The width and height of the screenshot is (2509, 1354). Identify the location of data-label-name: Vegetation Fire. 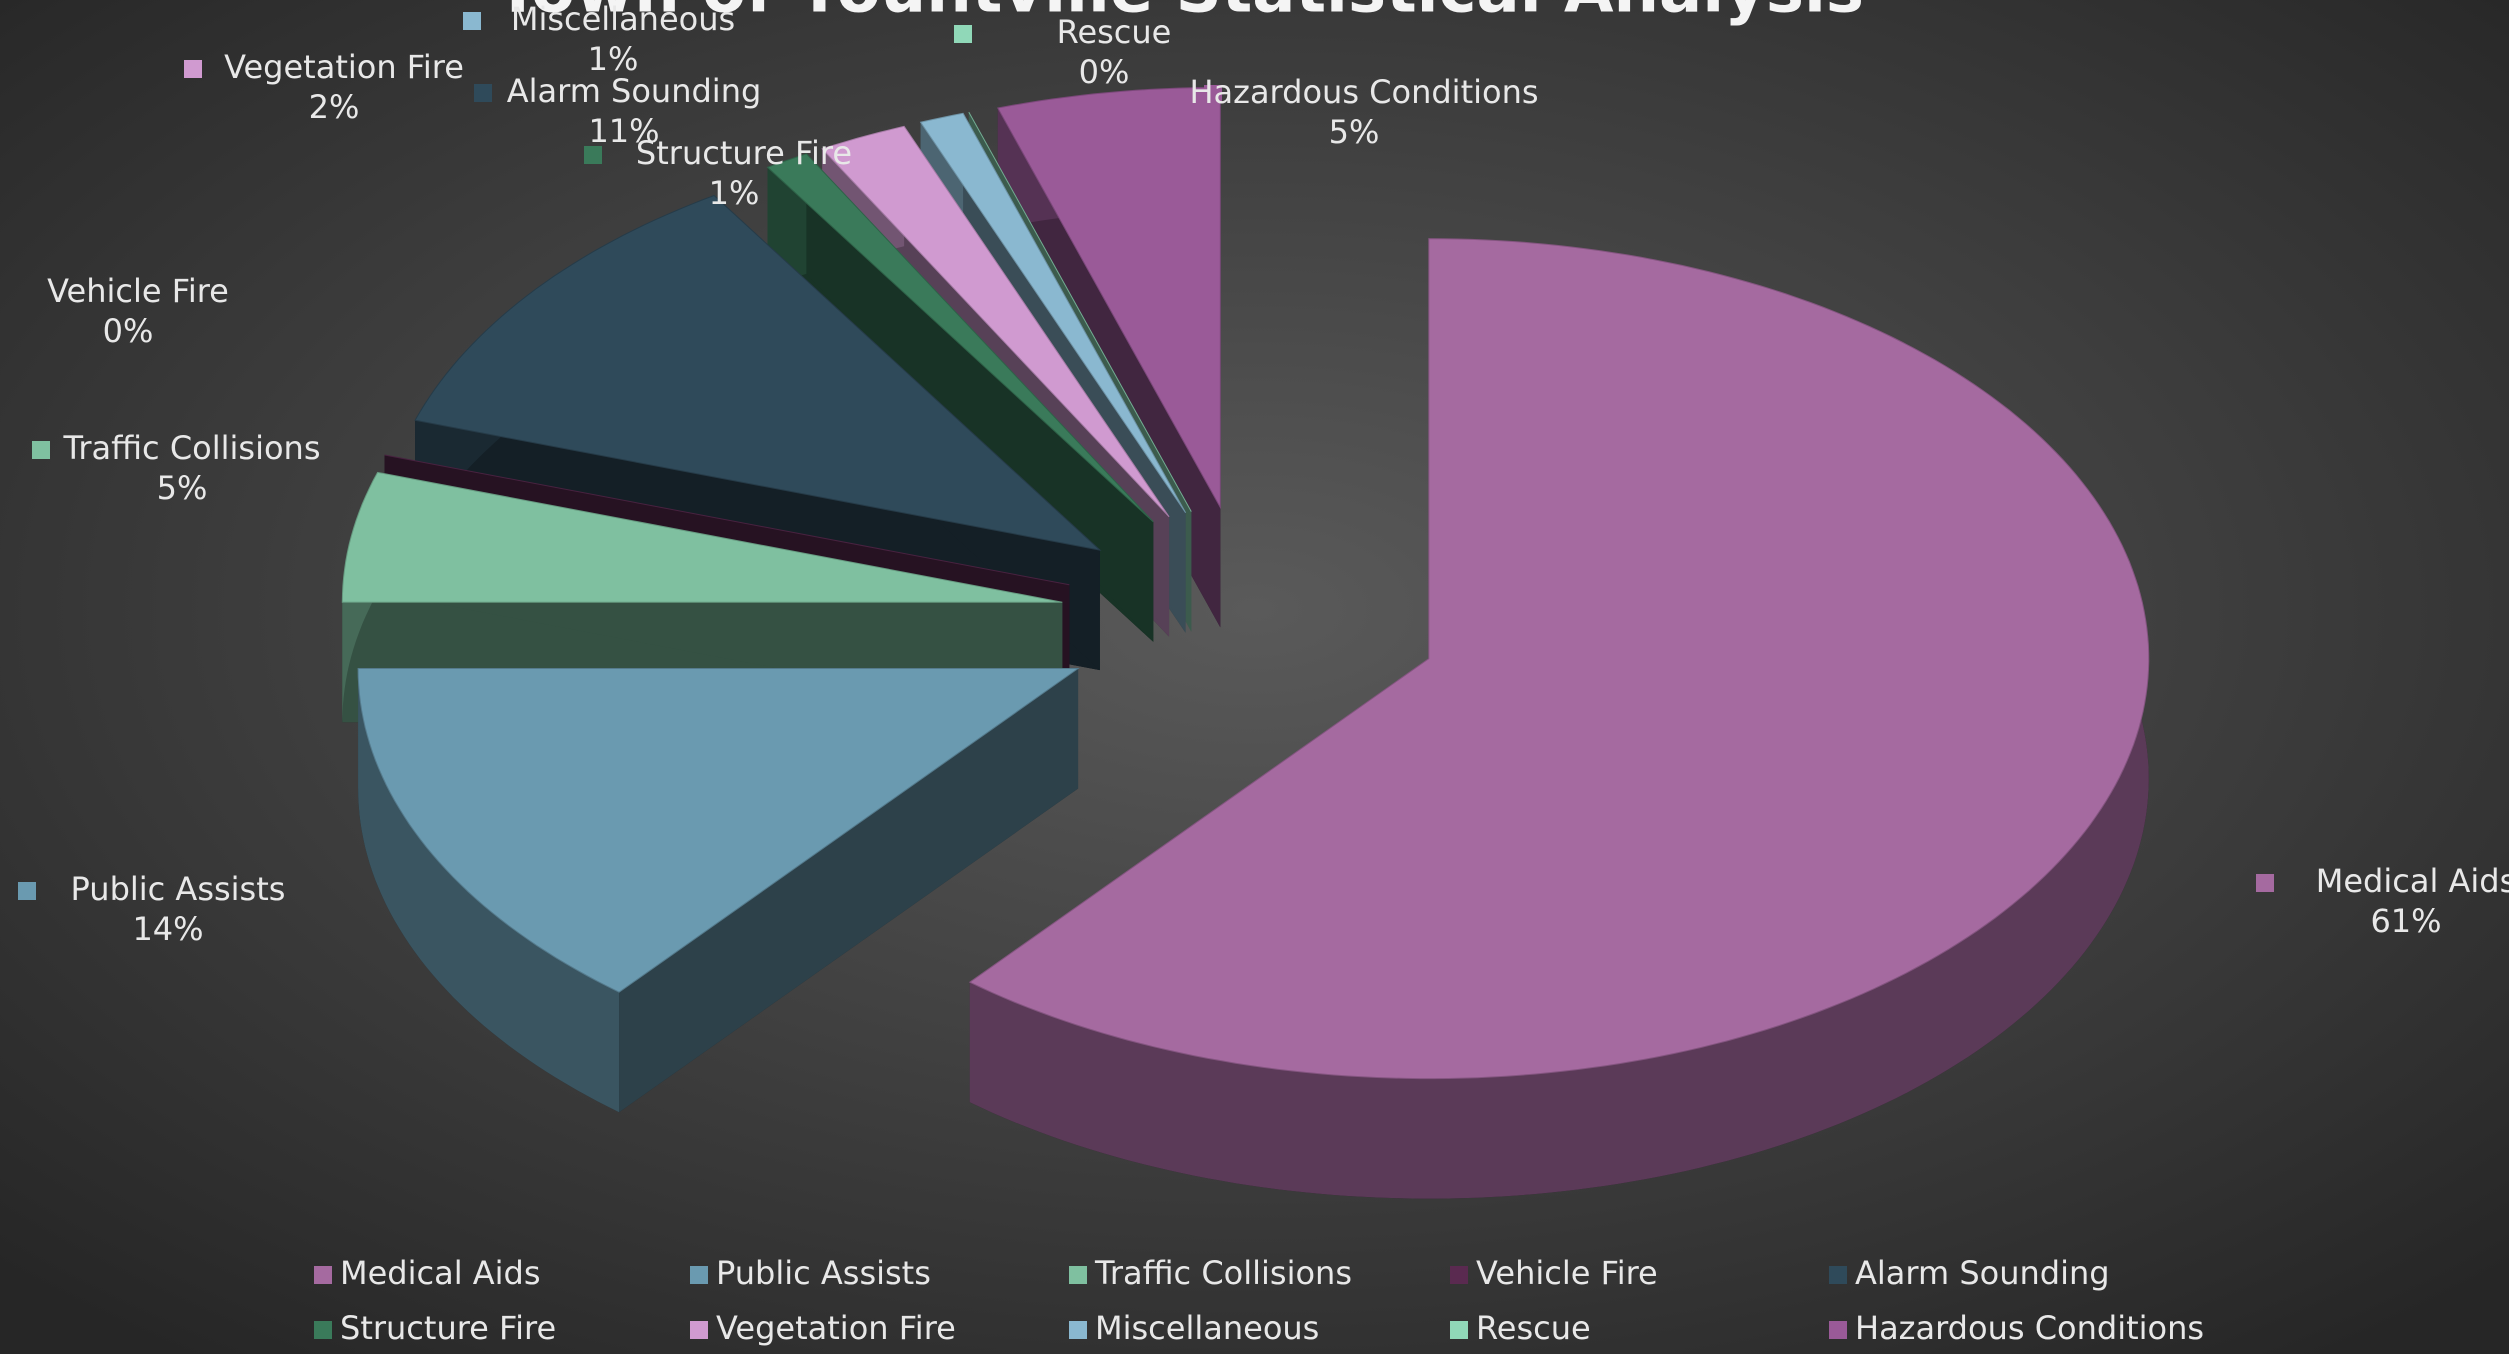
(344, 67).